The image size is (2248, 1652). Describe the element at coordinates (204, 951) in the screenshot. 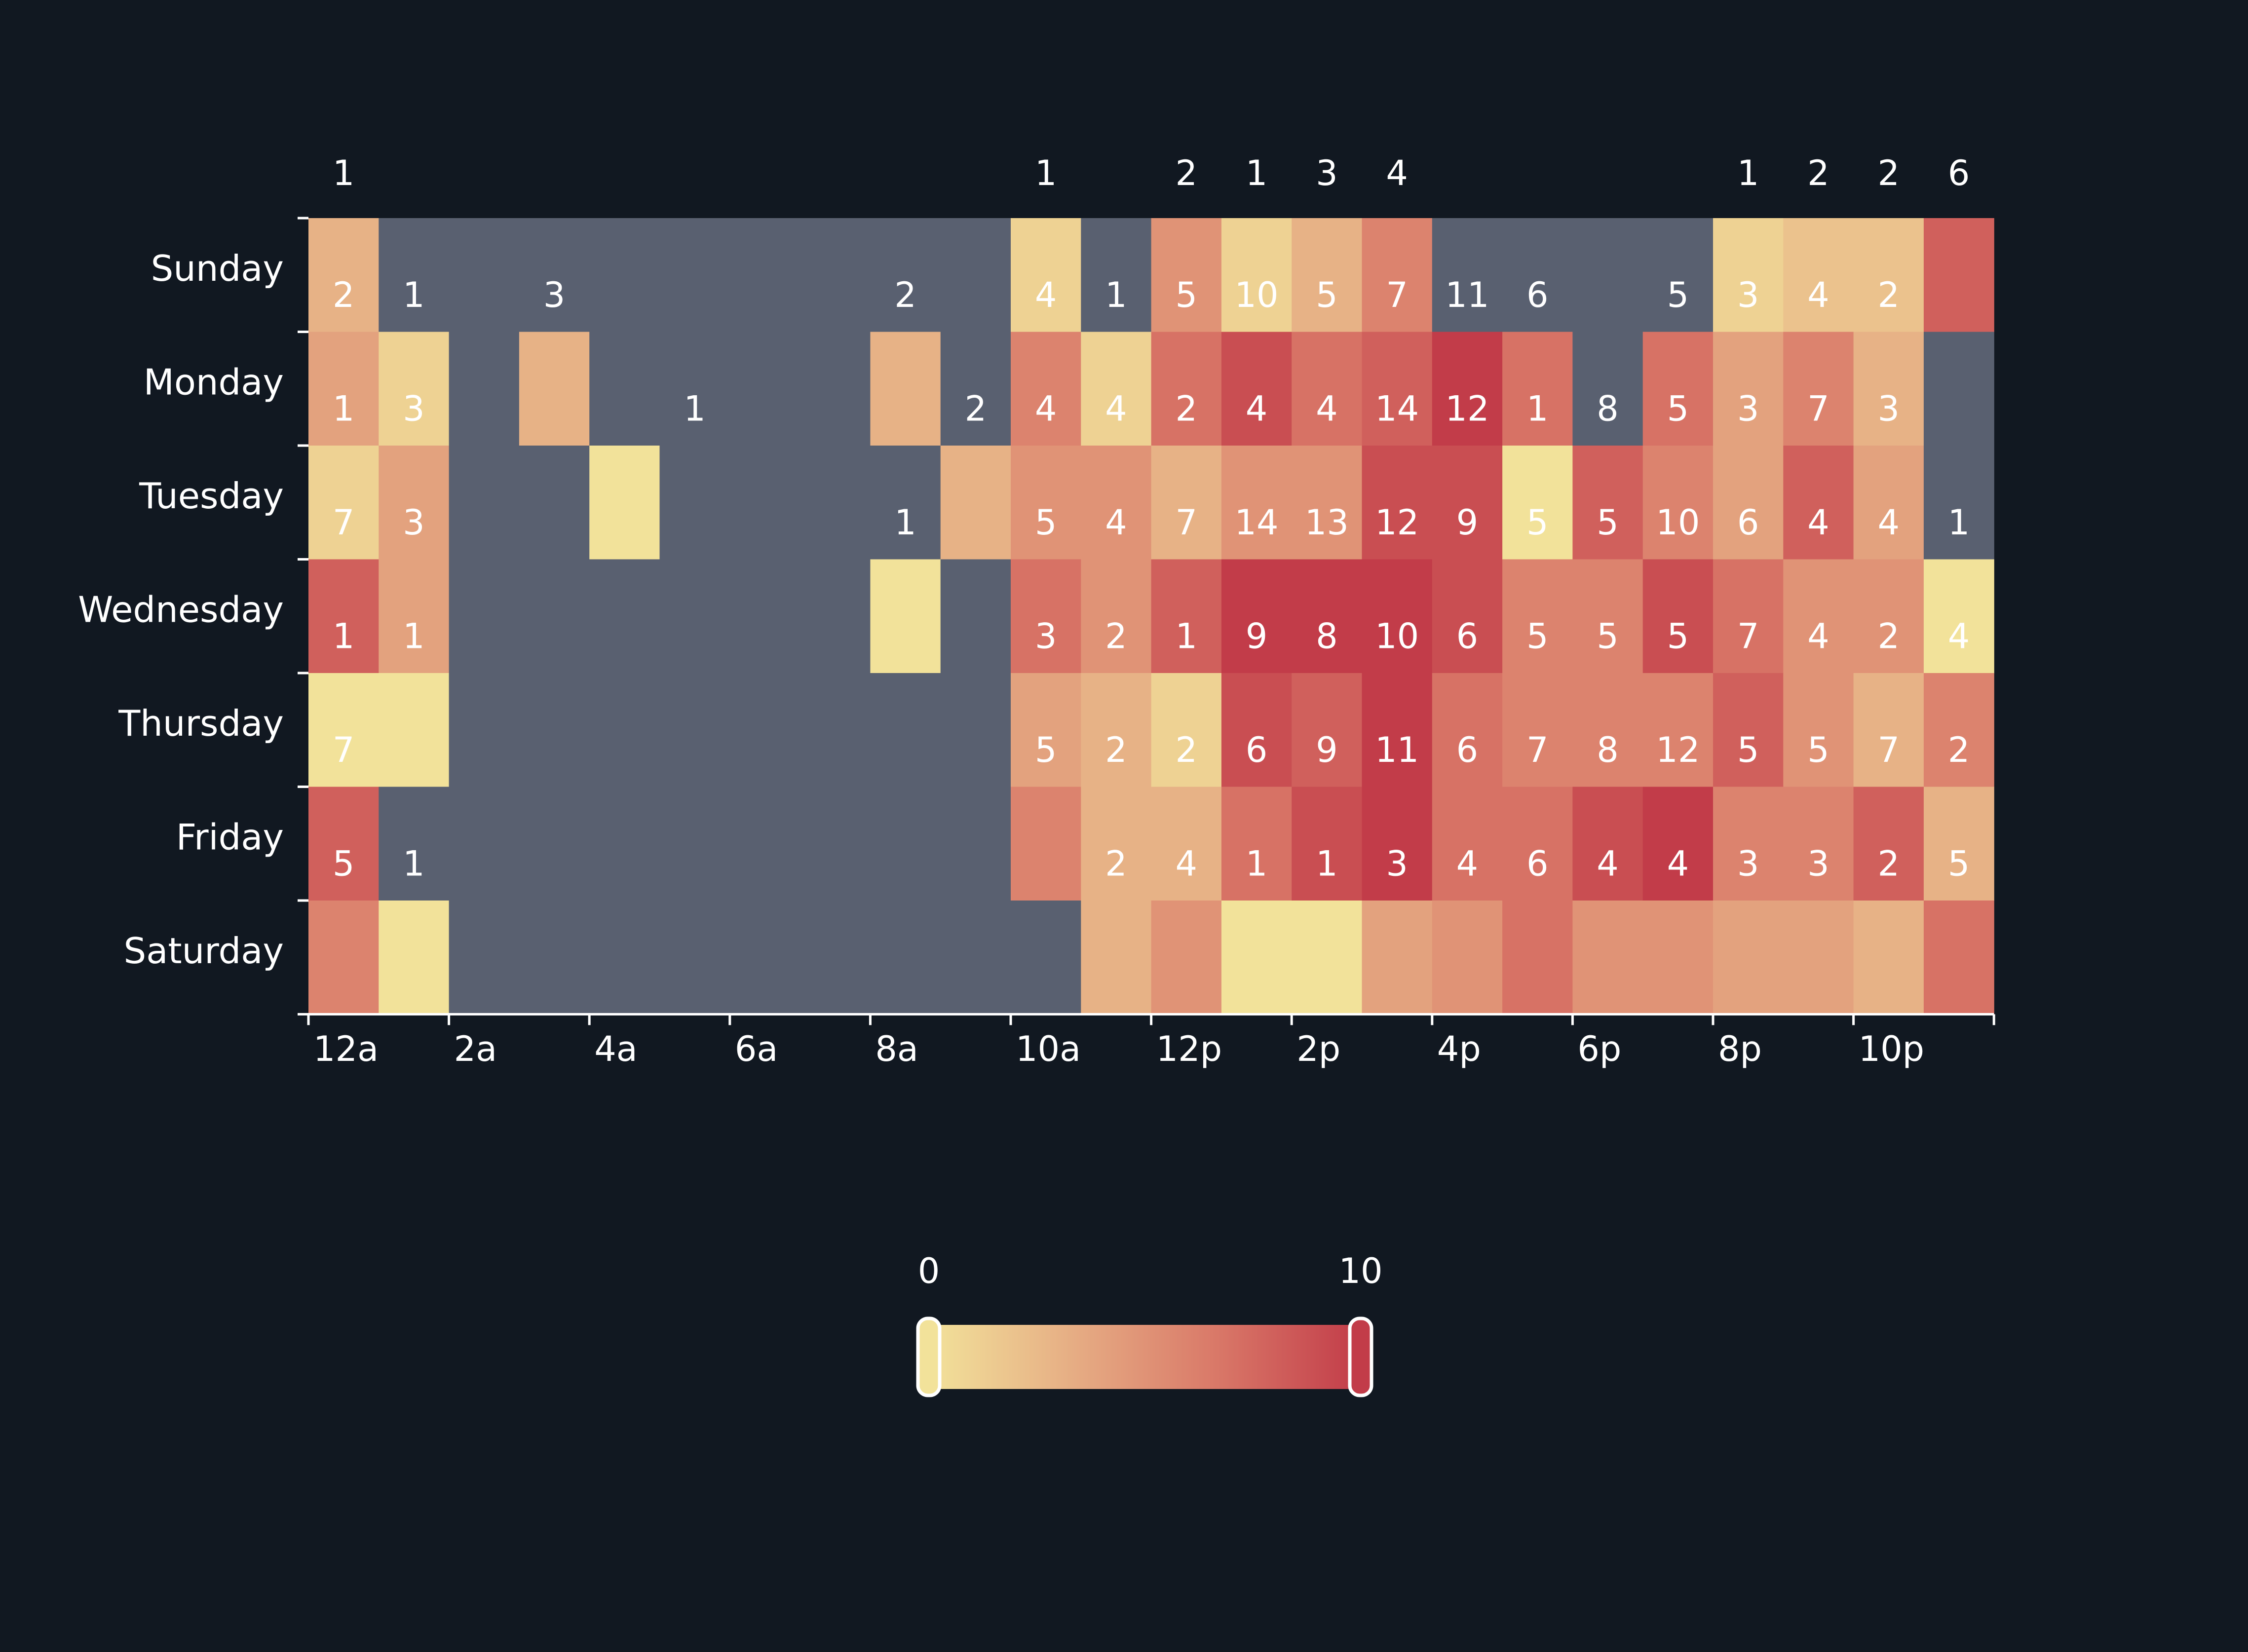

I see `y-axis-label-saturday: Saturday` at that location.